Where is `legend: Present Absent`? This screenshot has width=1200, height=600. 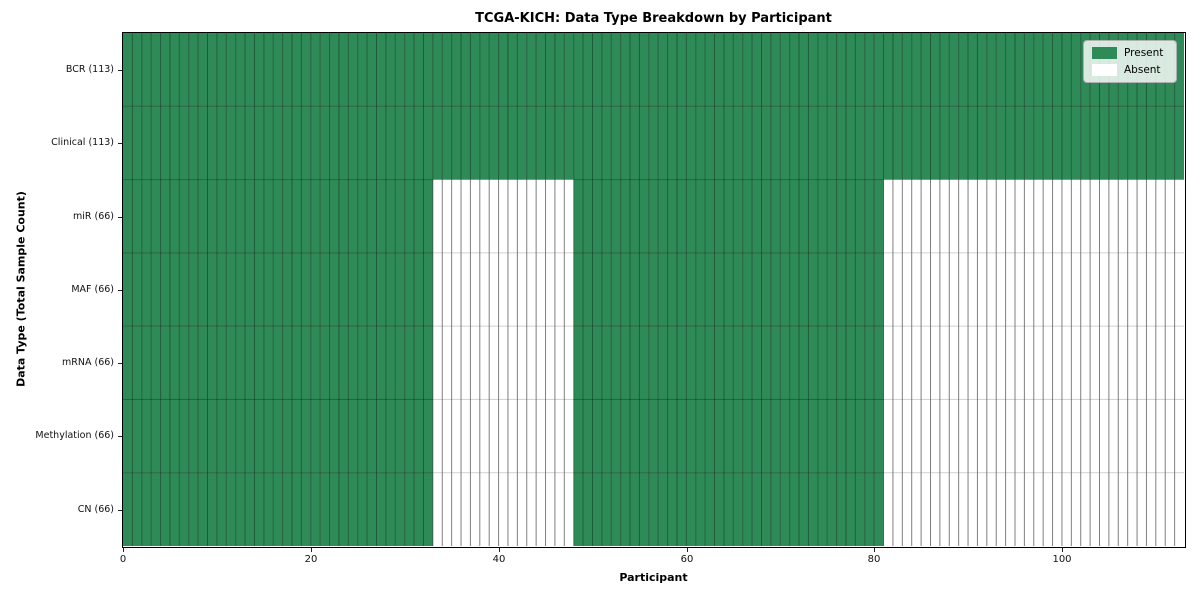
legend: Present Absent is located at coordinates (1130, 61).